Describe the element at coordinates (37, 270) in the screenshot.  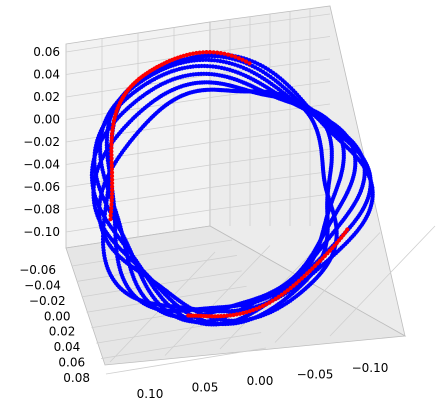
I see `y-tick-label: −0.06` at that location.